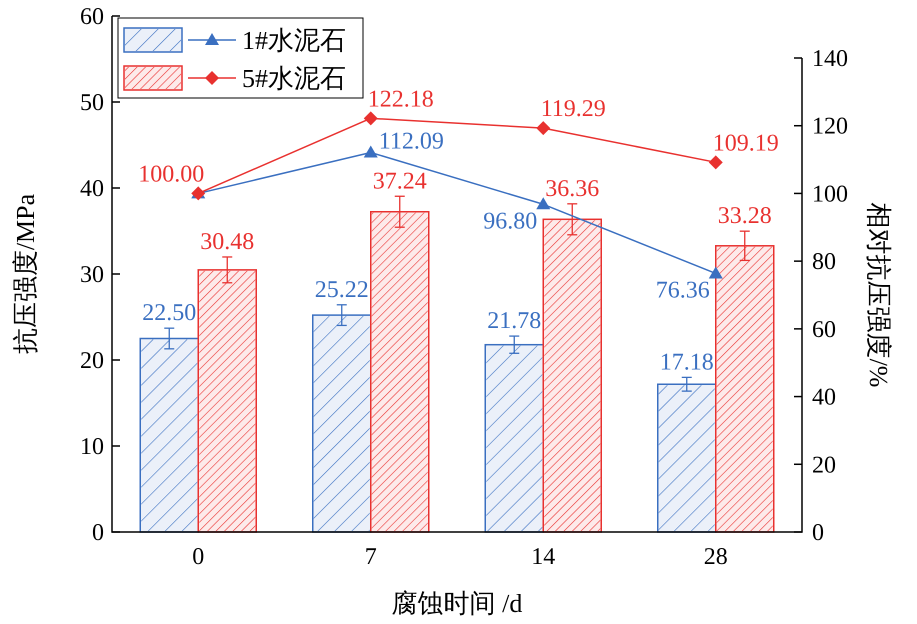 This screenshot has height=624, width=917. What do you see at coordinates (25, 273) in the screenshot?
I see `y-axis-title: 抗压强度/MPa` at bounding box center [25, 273].